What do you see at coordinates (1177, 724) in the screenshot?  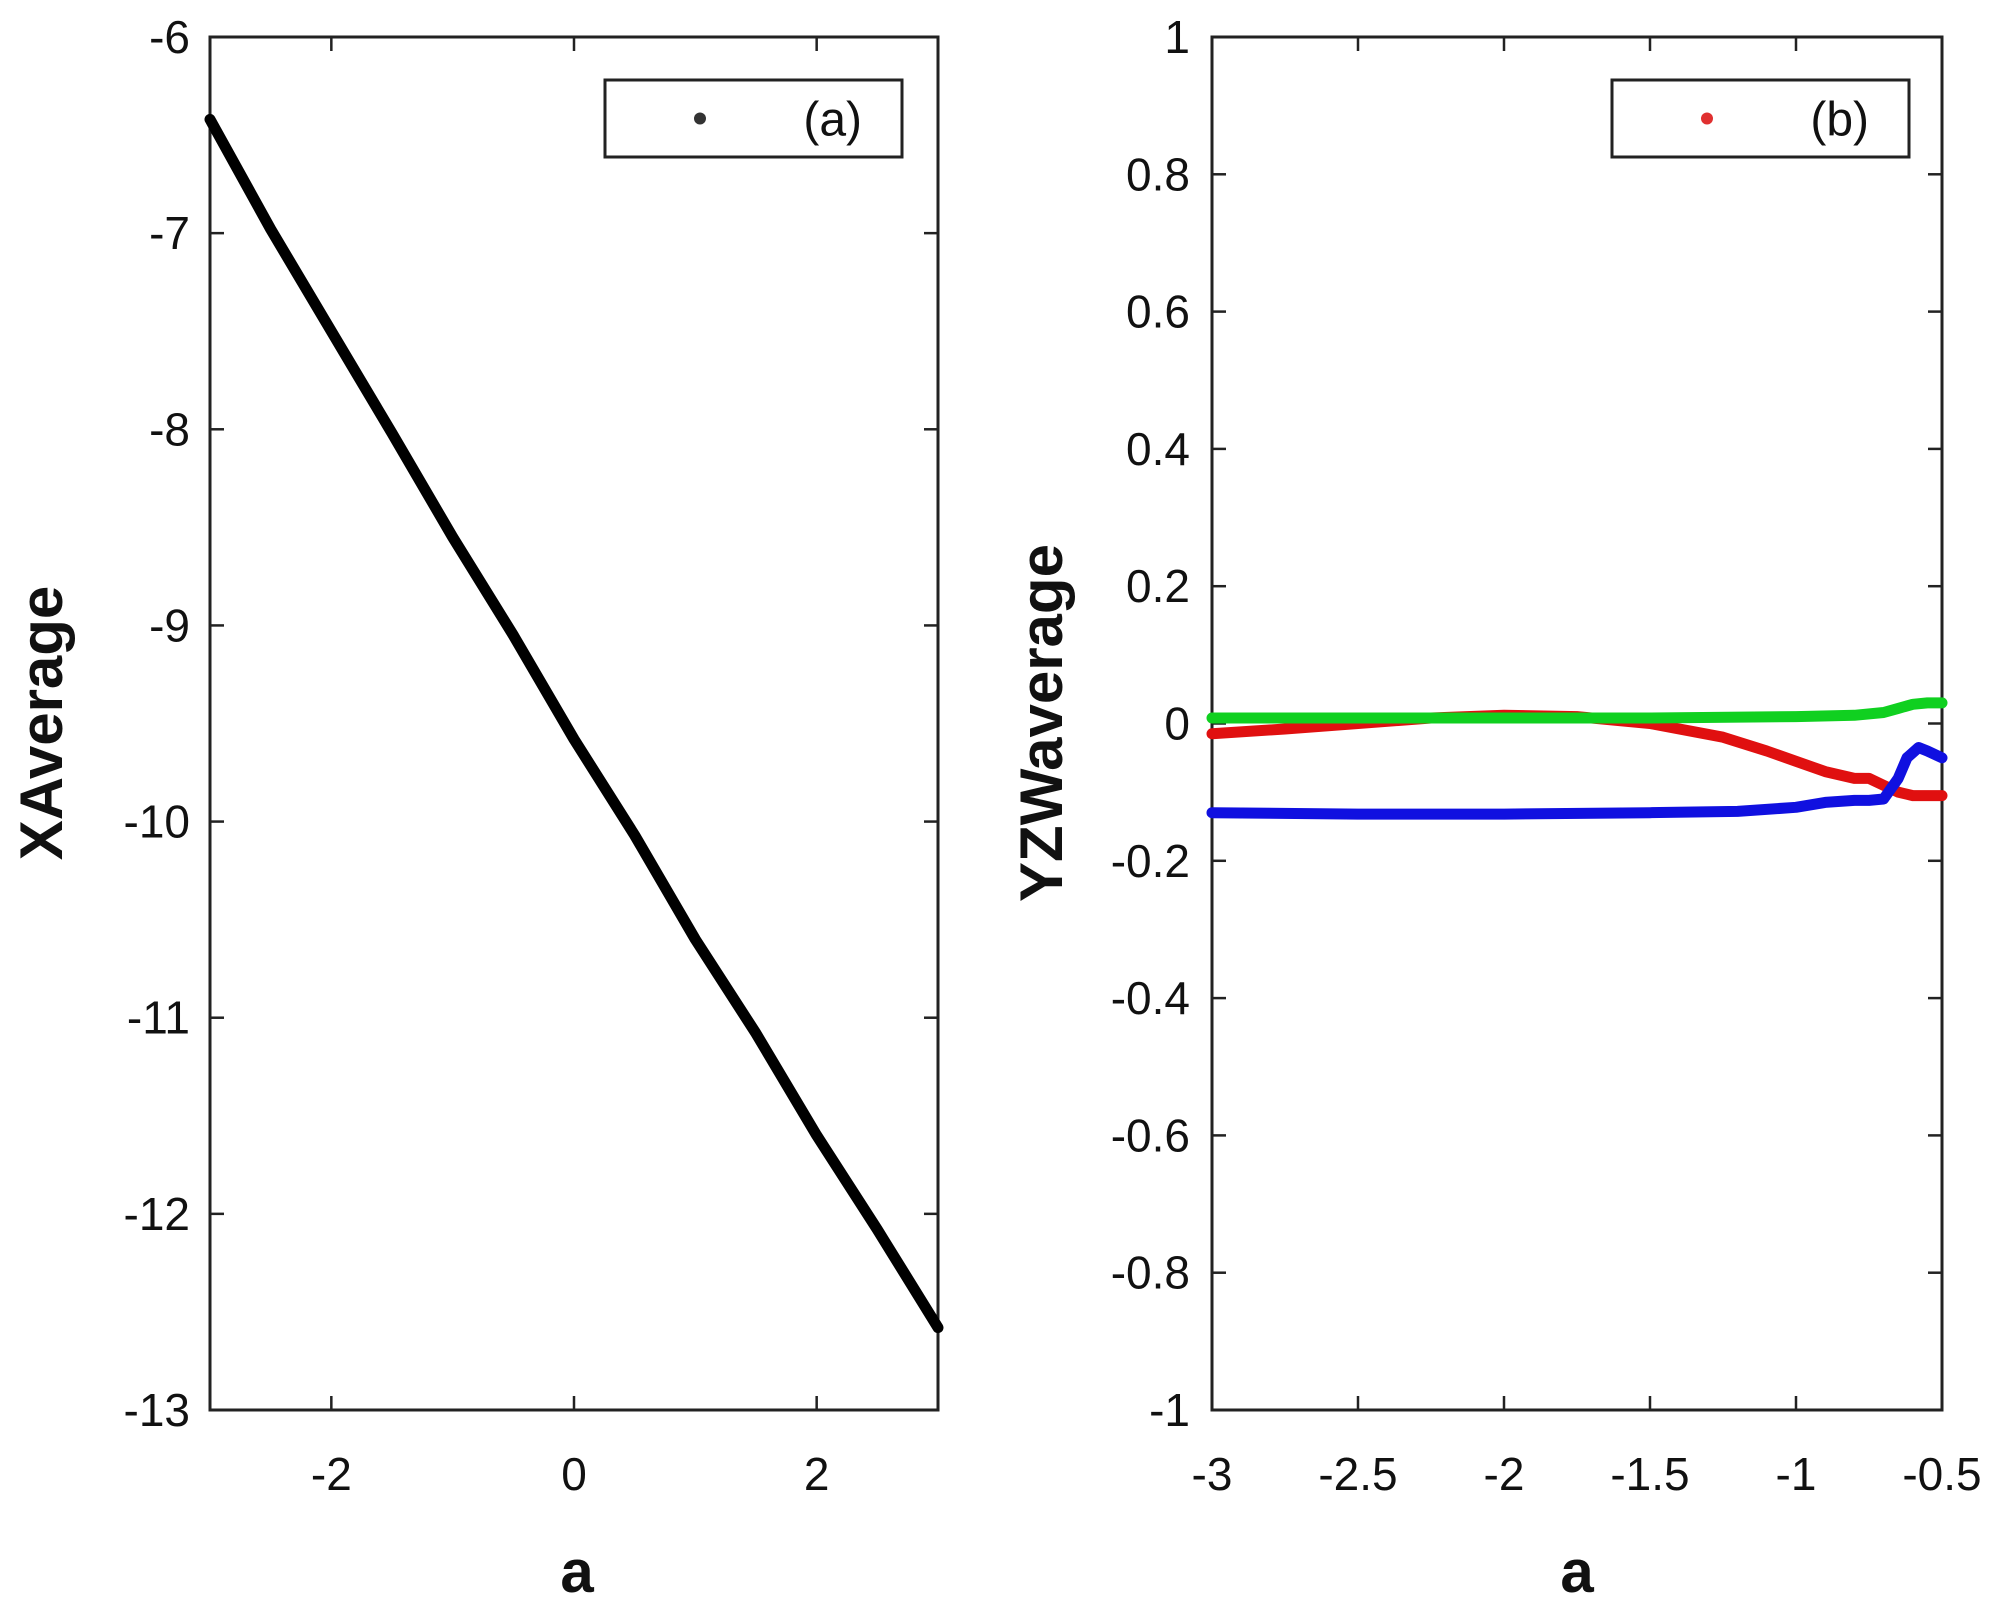 I see `y-tick-label: 0` at bounding box center [1177, 724].